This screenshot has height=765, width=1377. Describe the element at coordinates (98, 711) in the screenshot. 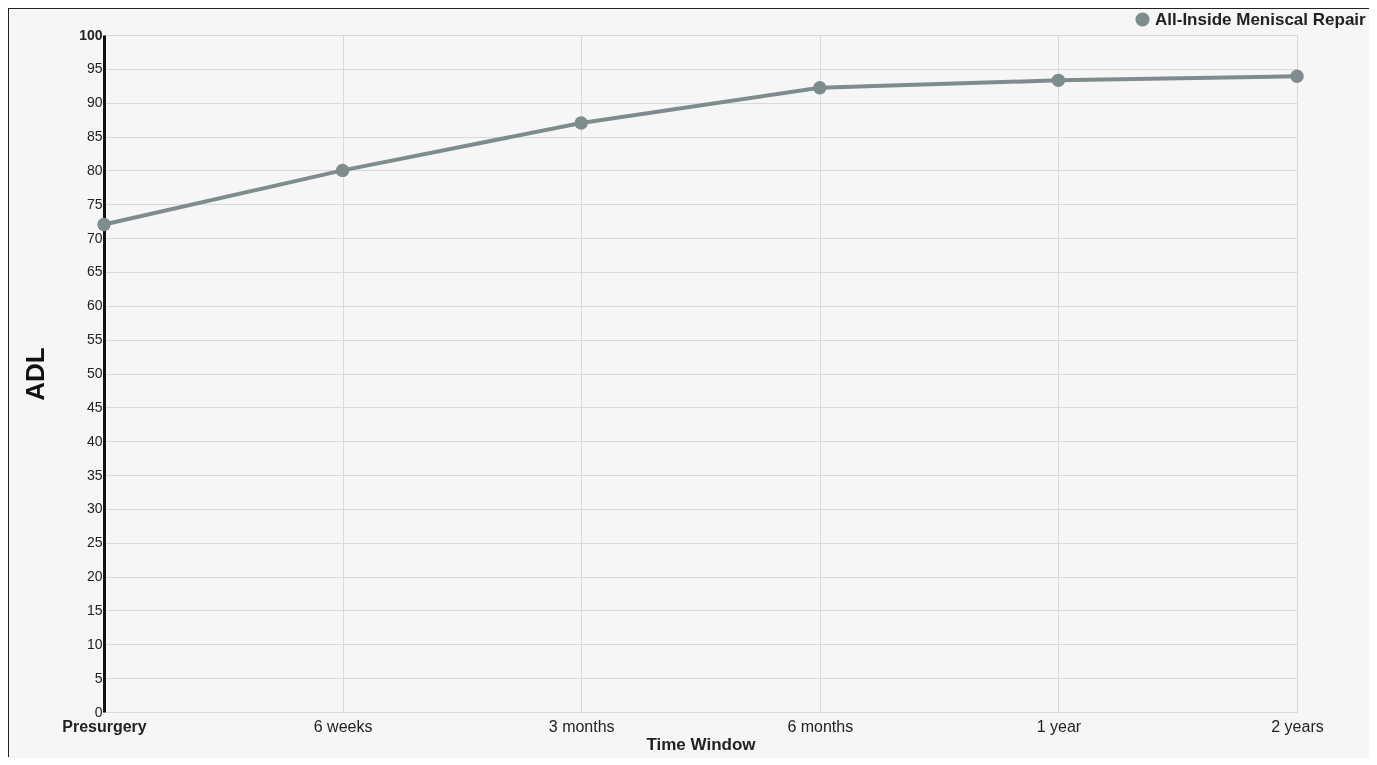

I see `y-tick-label: 0` at that location.